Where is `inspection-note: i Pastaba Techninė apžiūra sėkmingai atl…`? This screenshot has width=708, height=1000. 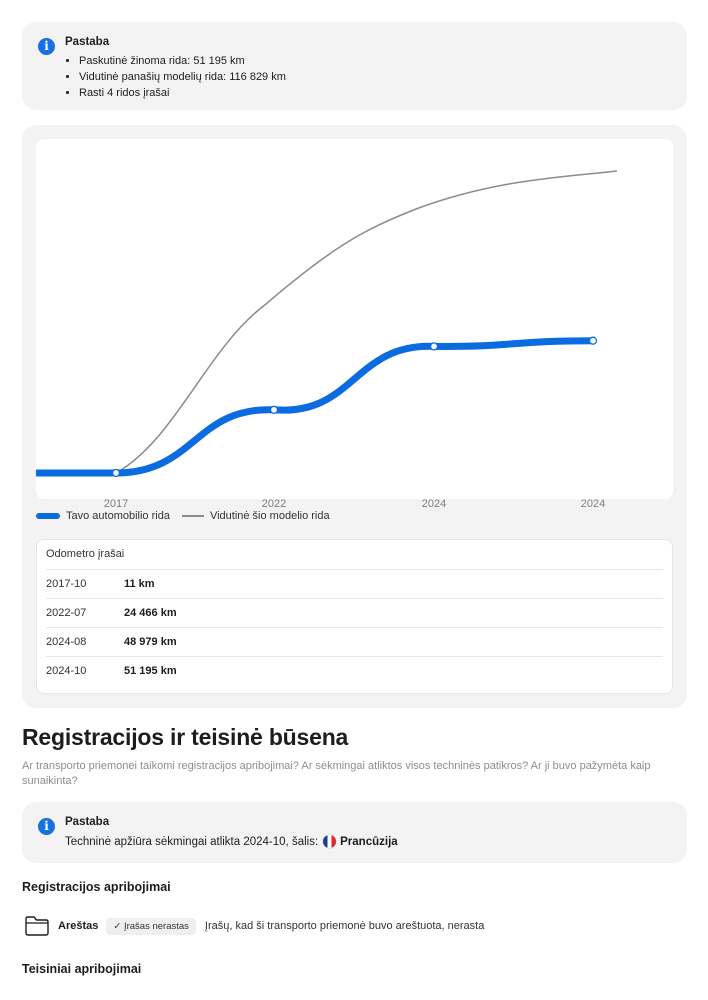
inspection-note: i Pastaba Techninė apžiūra sėkmingai atl… is located at coordinates (354, 832).